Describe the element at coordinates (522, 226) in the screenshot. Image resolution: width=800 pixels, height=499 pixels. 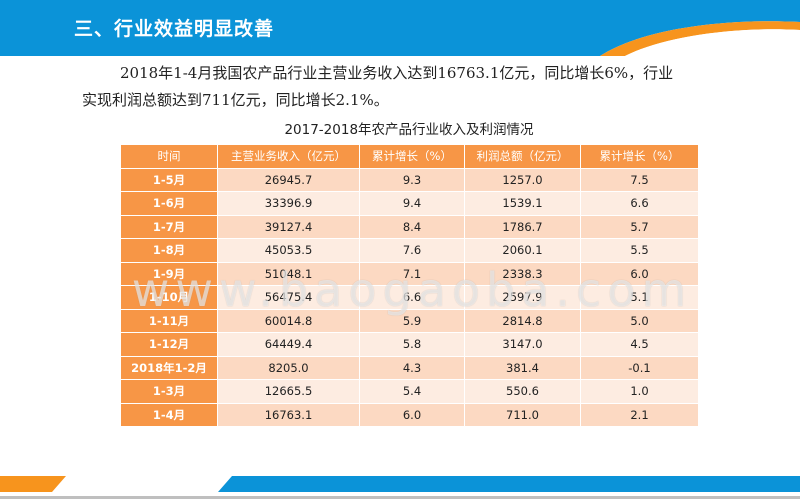
I see `cell-profit: 1786.7` at that location.